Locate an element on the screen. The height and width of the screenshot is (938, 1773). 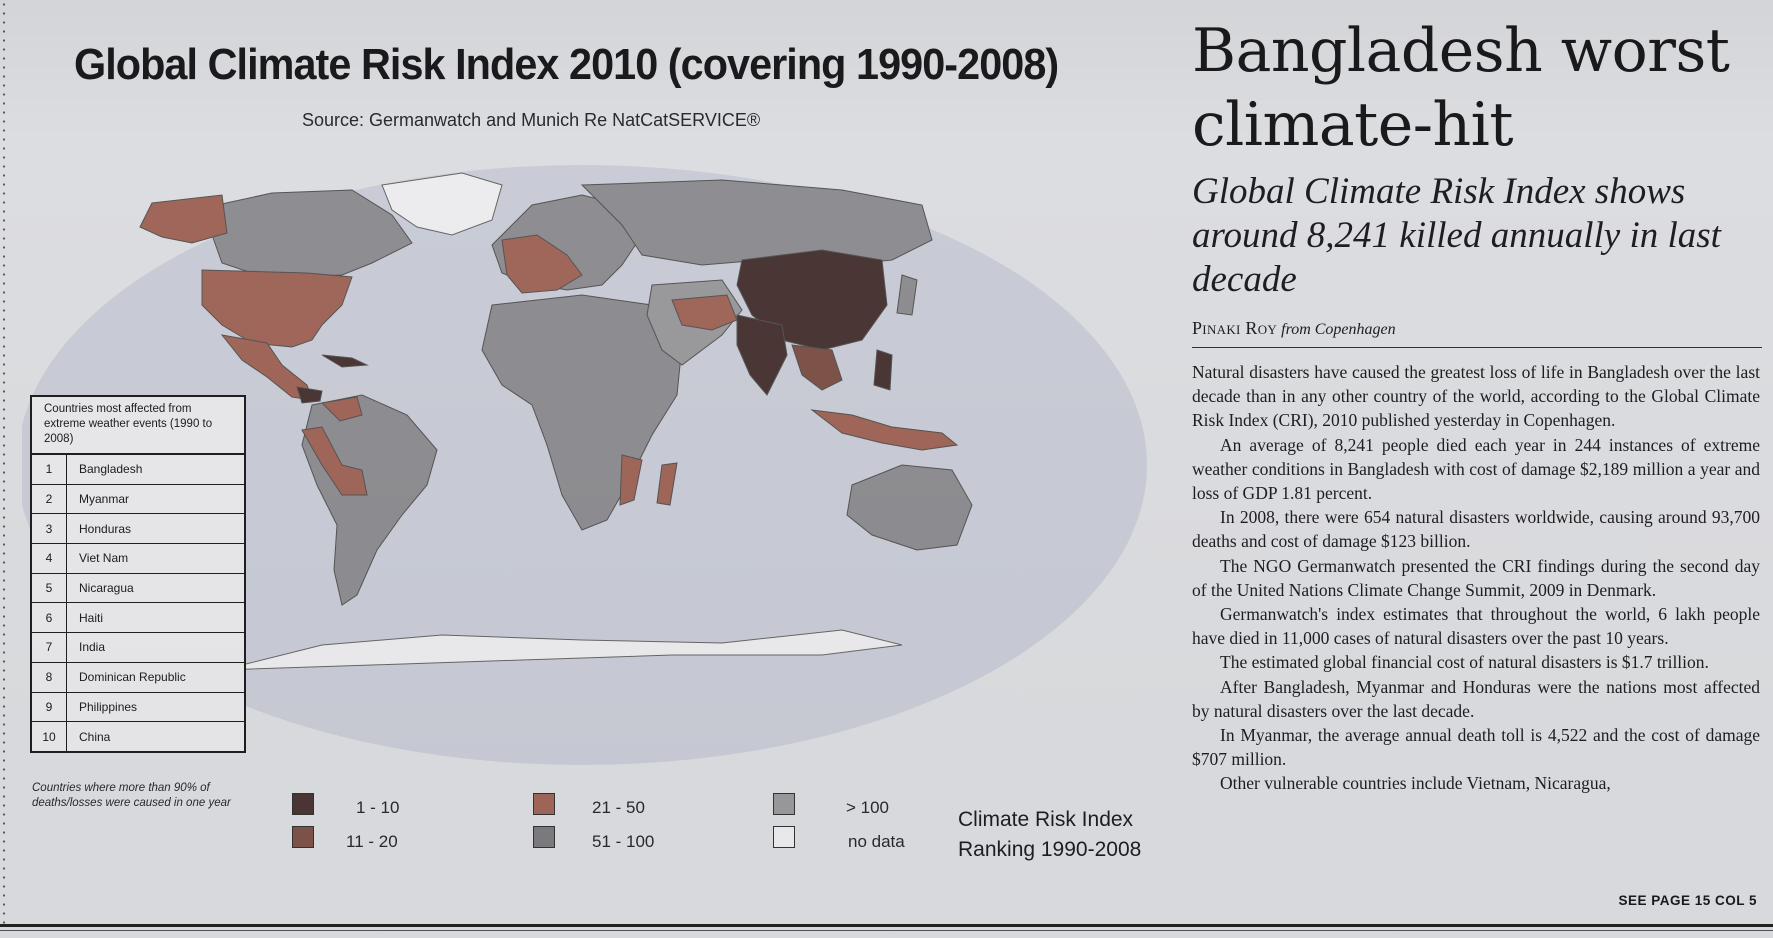
legend-label: 51 - 100 is located at coordinates (623, 841).